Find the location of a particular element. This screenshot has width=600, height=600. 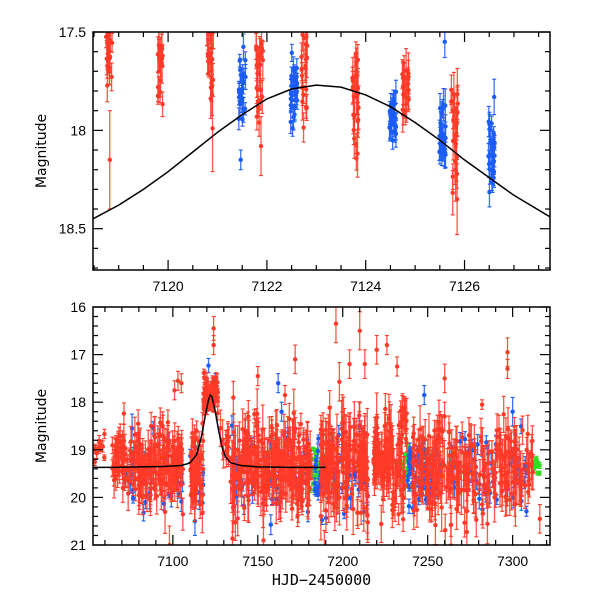

y-axis-title: Magnitude is located at coordinates (42, 151).